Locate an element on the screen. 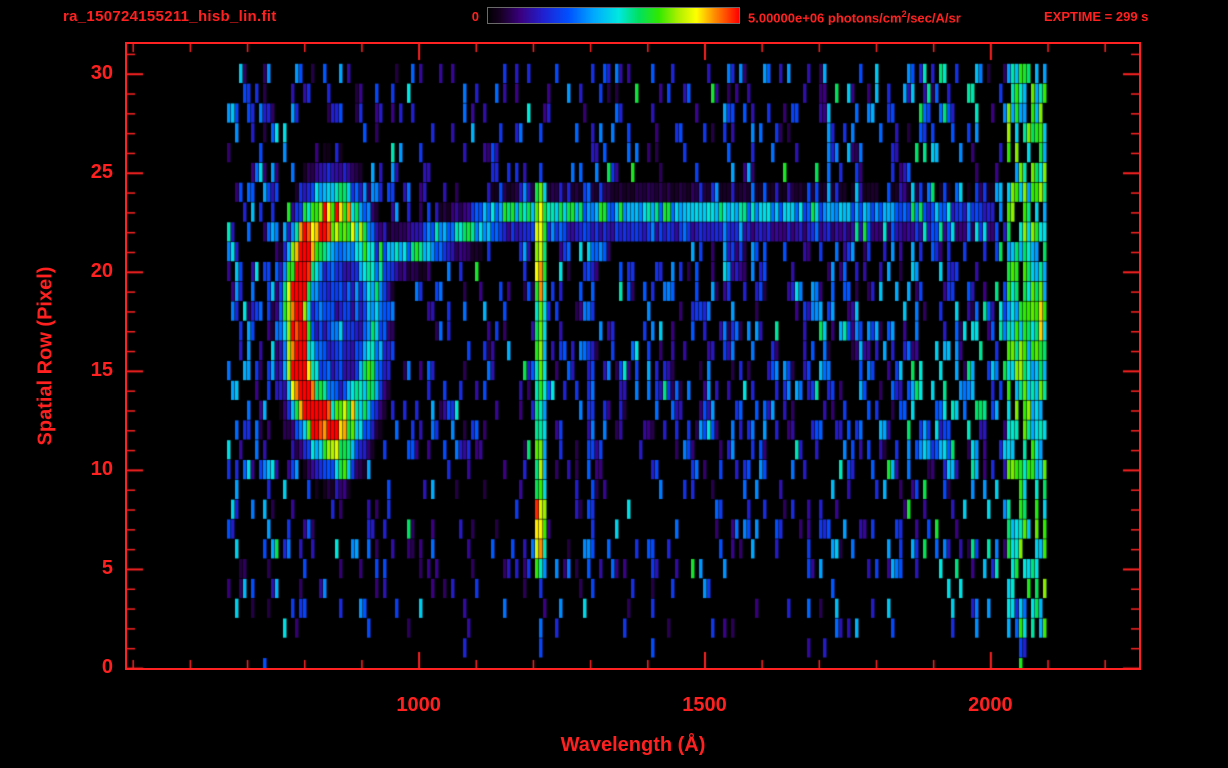 This screenshot has height=768, width=1228. x-tick-label: 1000 is located at coordinates (418, 705).